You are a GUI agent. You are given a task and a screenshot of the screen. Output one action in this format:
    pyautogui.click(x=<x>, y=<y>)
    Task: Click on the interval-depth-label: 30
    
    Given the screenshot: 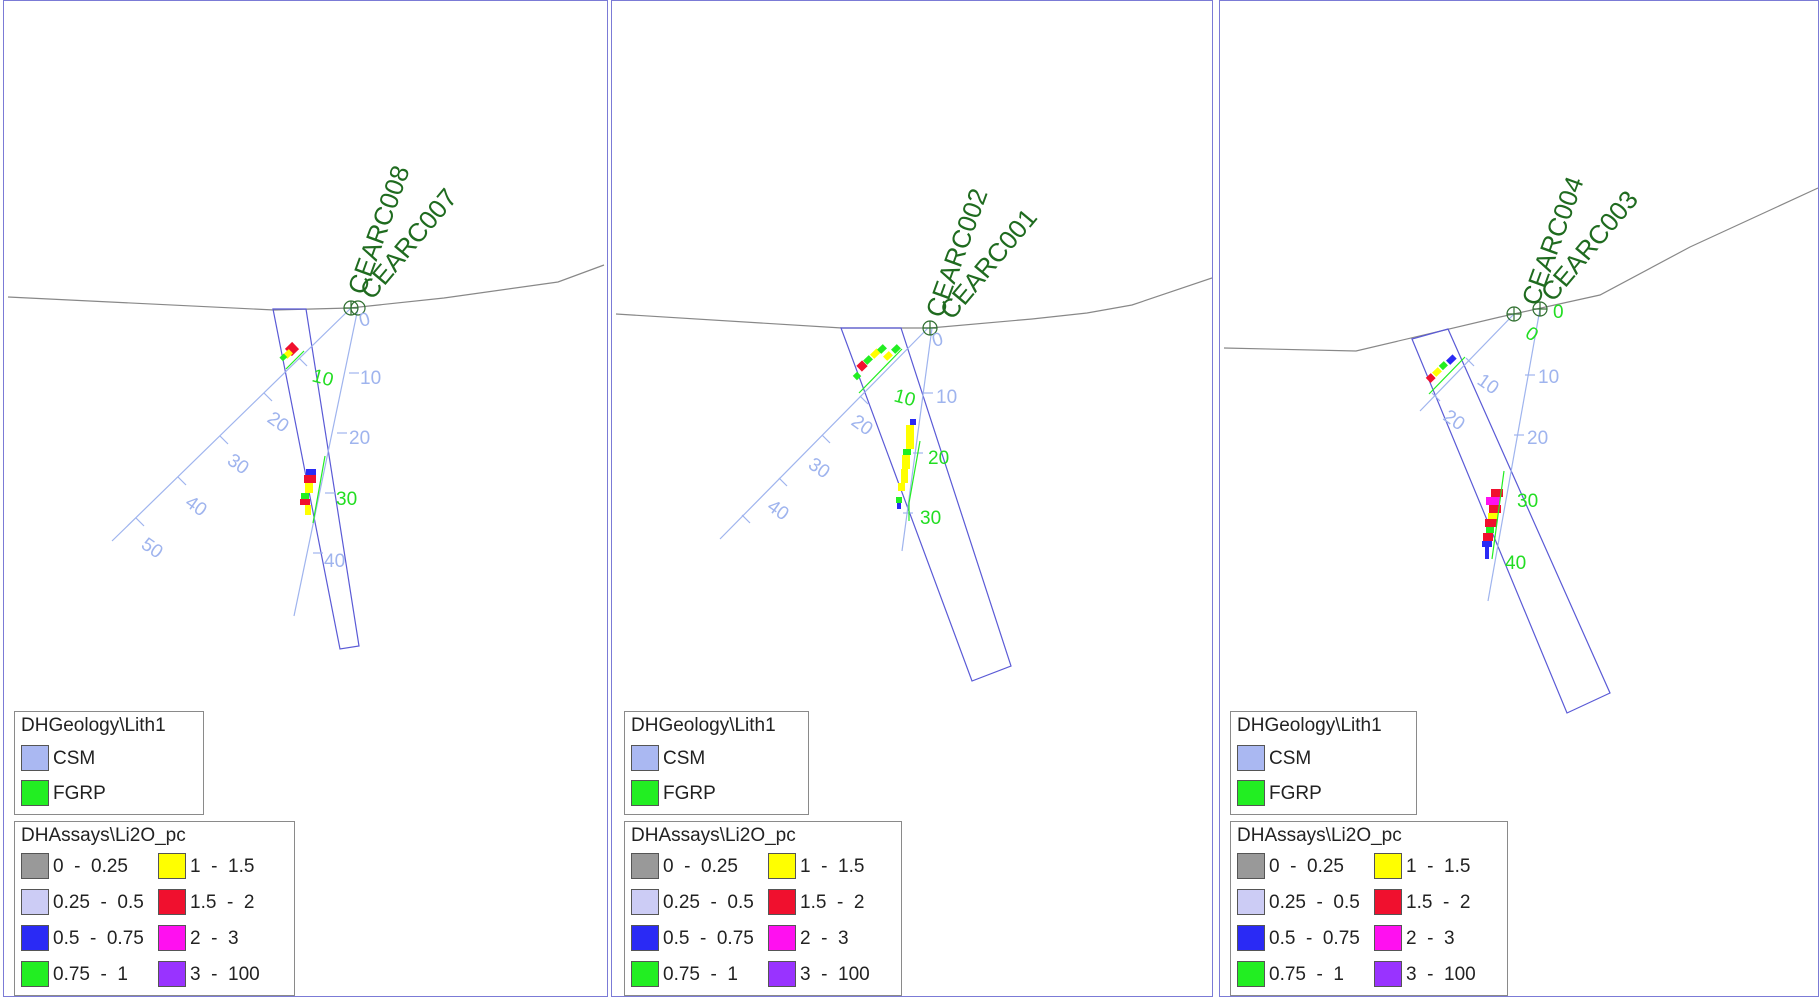 What is the action you would take?
    pyautogui.click(x=930, y=518)
    